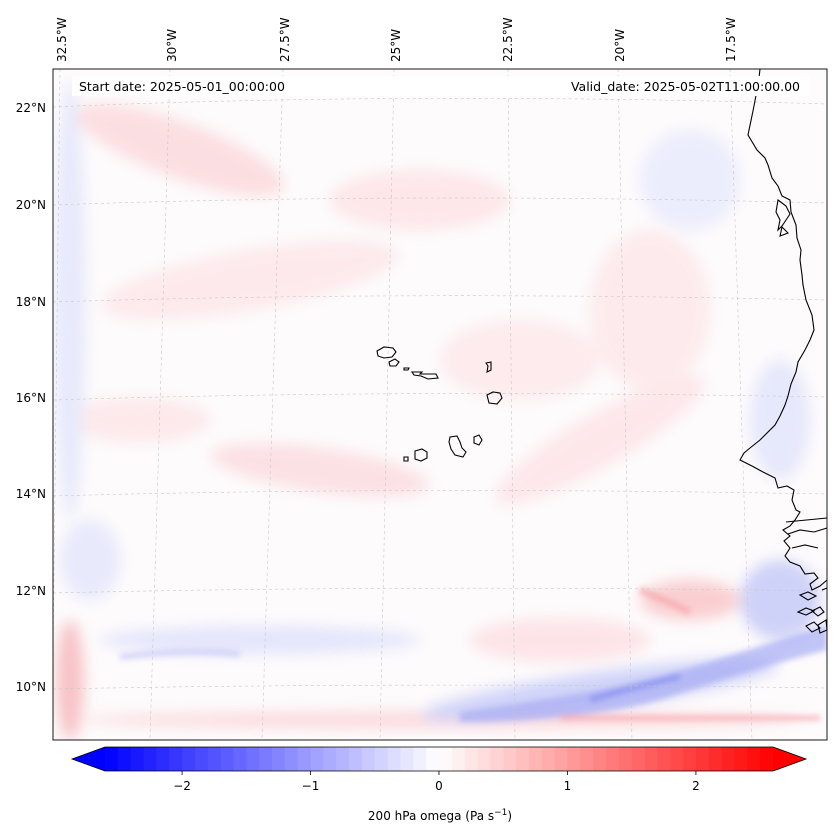  What do you see at coordinates (285, 39) in the screenshot?
I see `lon-label: 27.5°W` at bounding box center [285, 39].